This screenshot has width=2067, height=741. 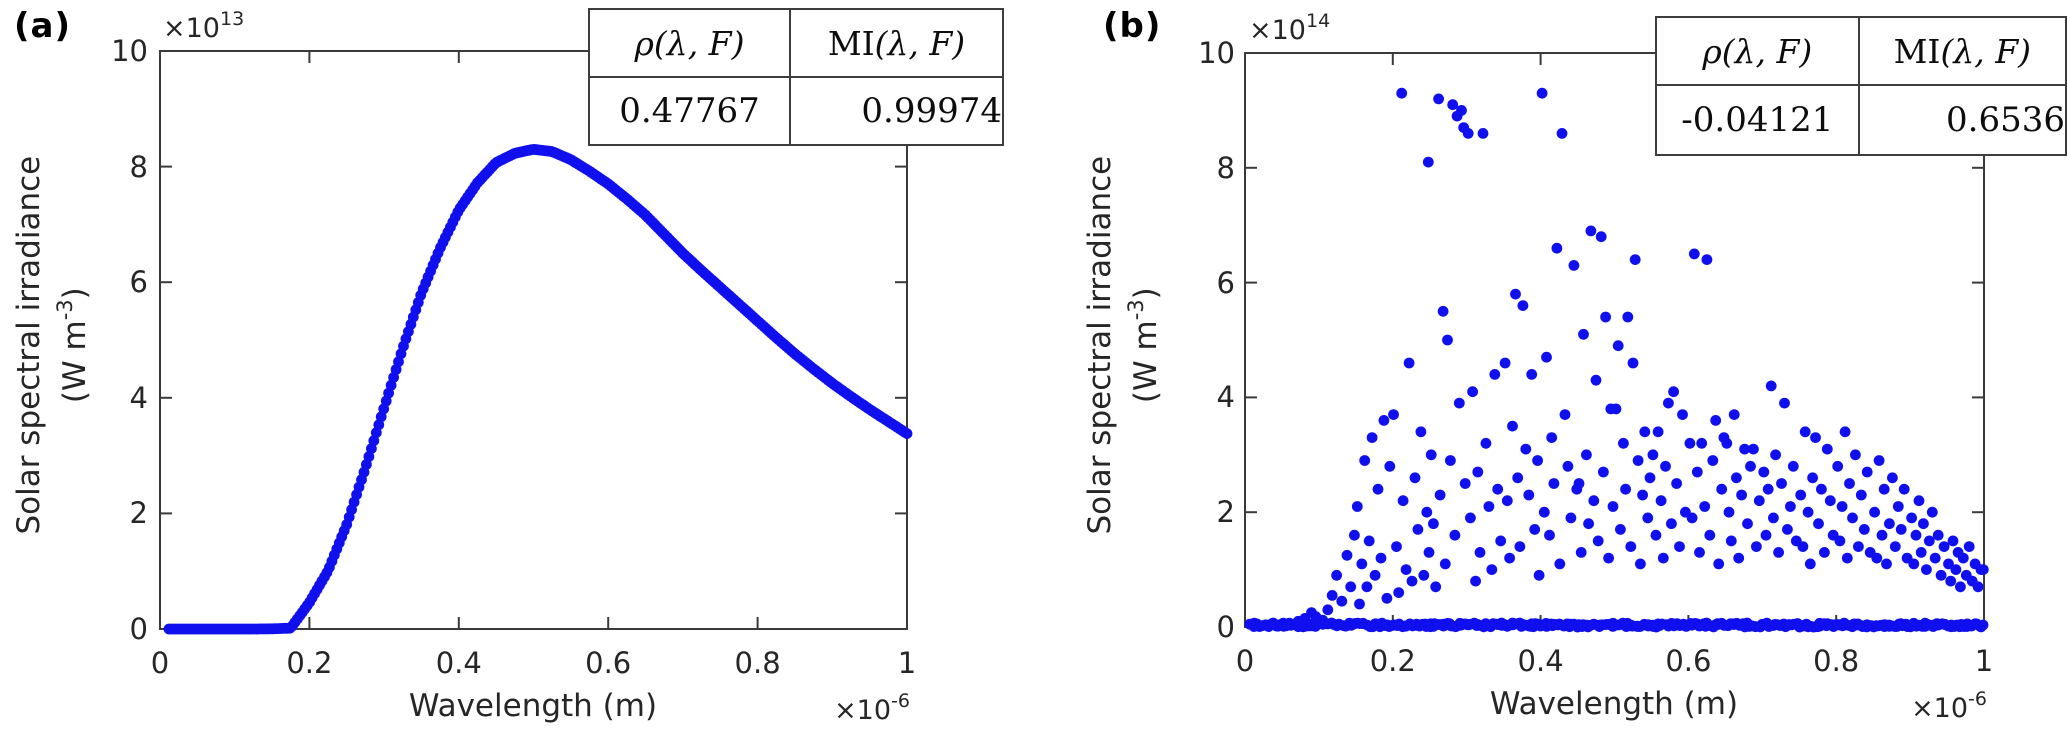 I want to click on exponent-power: 14, so click(x=1318, y=21).